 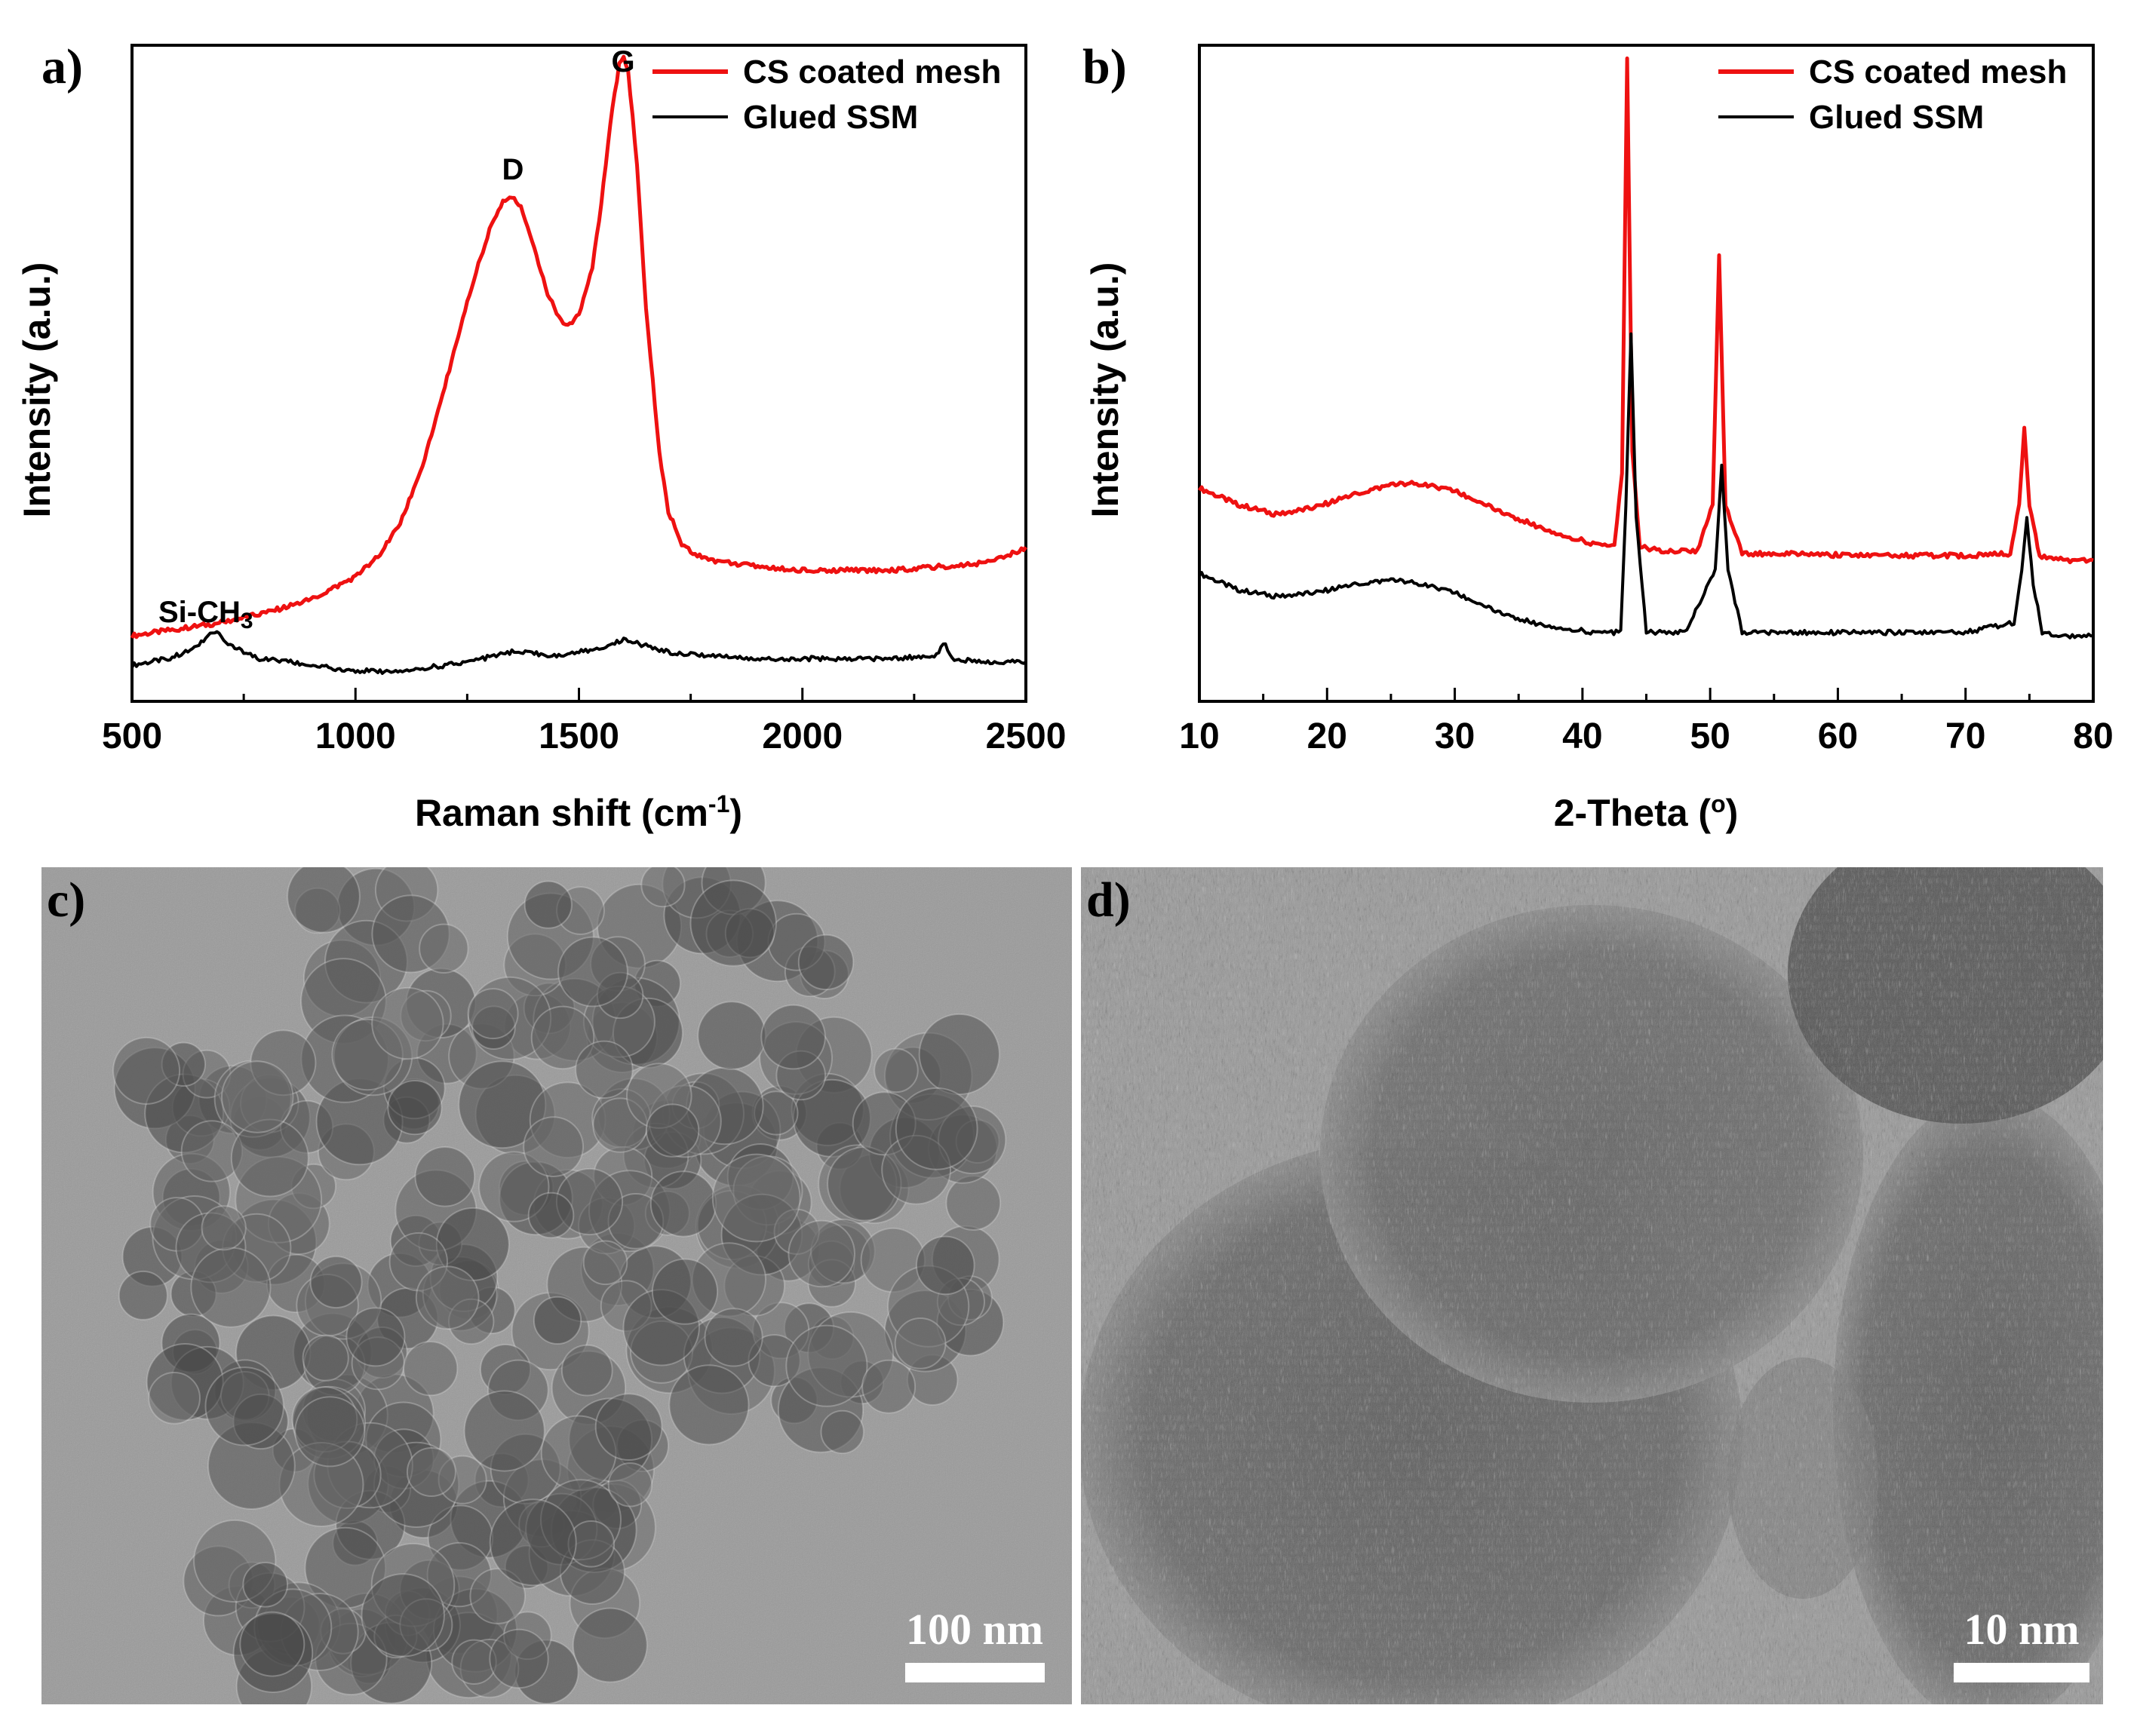 What do you see at coordinates (1327, 736) in the screenshot?
I see `x-tick-label: 20` at bounding box center [1327, 736].